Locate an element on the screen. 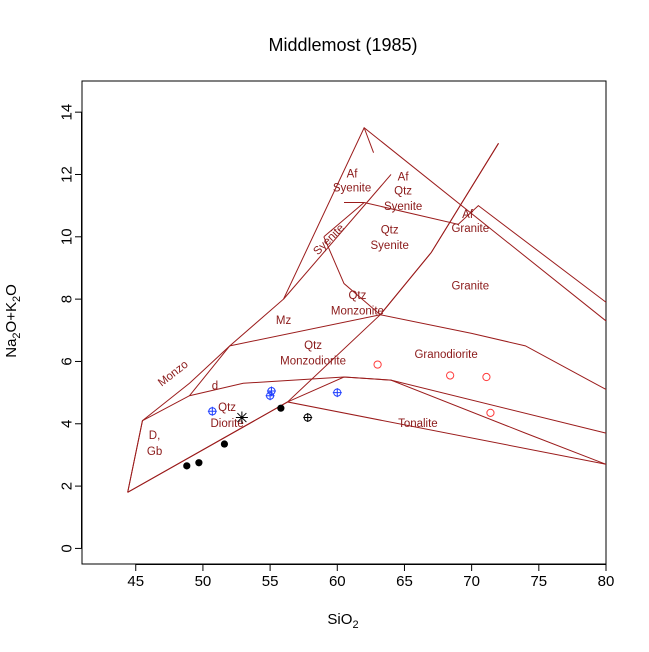 The height and width of the screenshot is (652, 649). x-tick-label: 55 is located at coordinates (270, 581).